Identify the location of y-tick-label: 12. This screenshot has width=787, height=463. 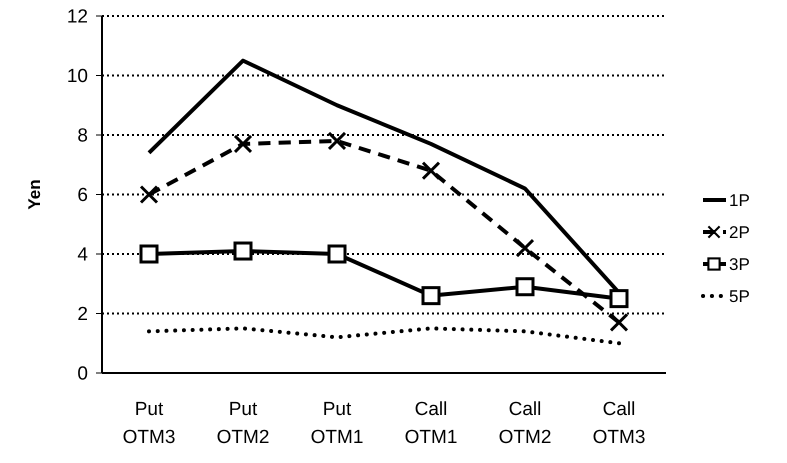
(77, 17).